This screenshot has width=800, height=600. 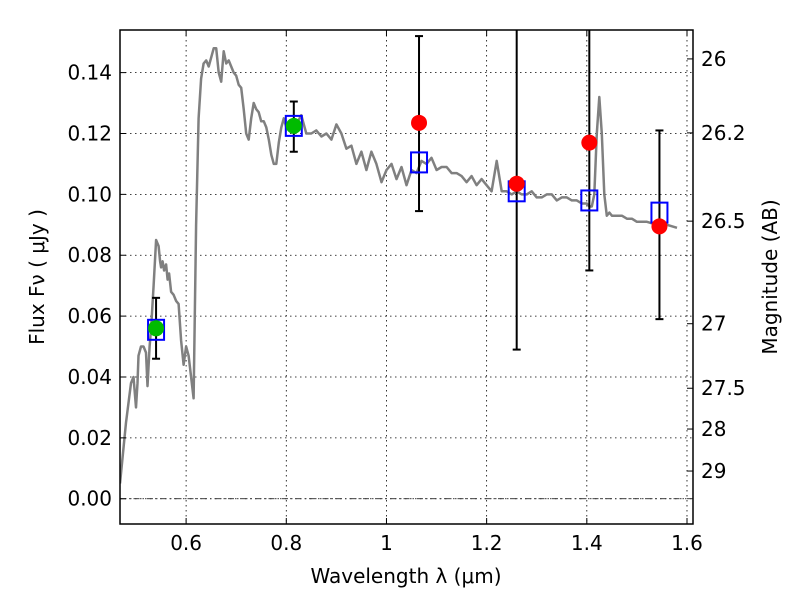 I want to click on y-tick-label: 0.06, so click(x=89, y=316).